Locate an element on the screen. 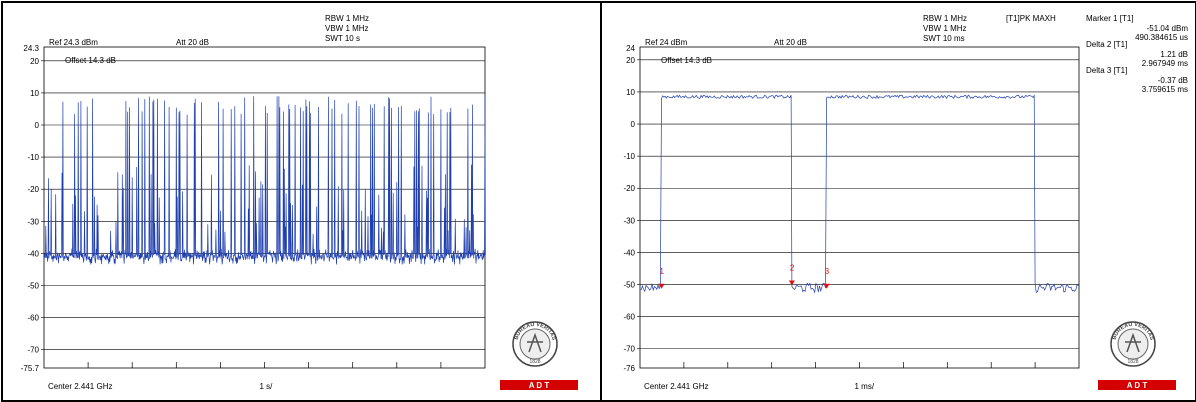  ref-level-label: Ref 24.3 dBm is located at coordinates (73, 42).